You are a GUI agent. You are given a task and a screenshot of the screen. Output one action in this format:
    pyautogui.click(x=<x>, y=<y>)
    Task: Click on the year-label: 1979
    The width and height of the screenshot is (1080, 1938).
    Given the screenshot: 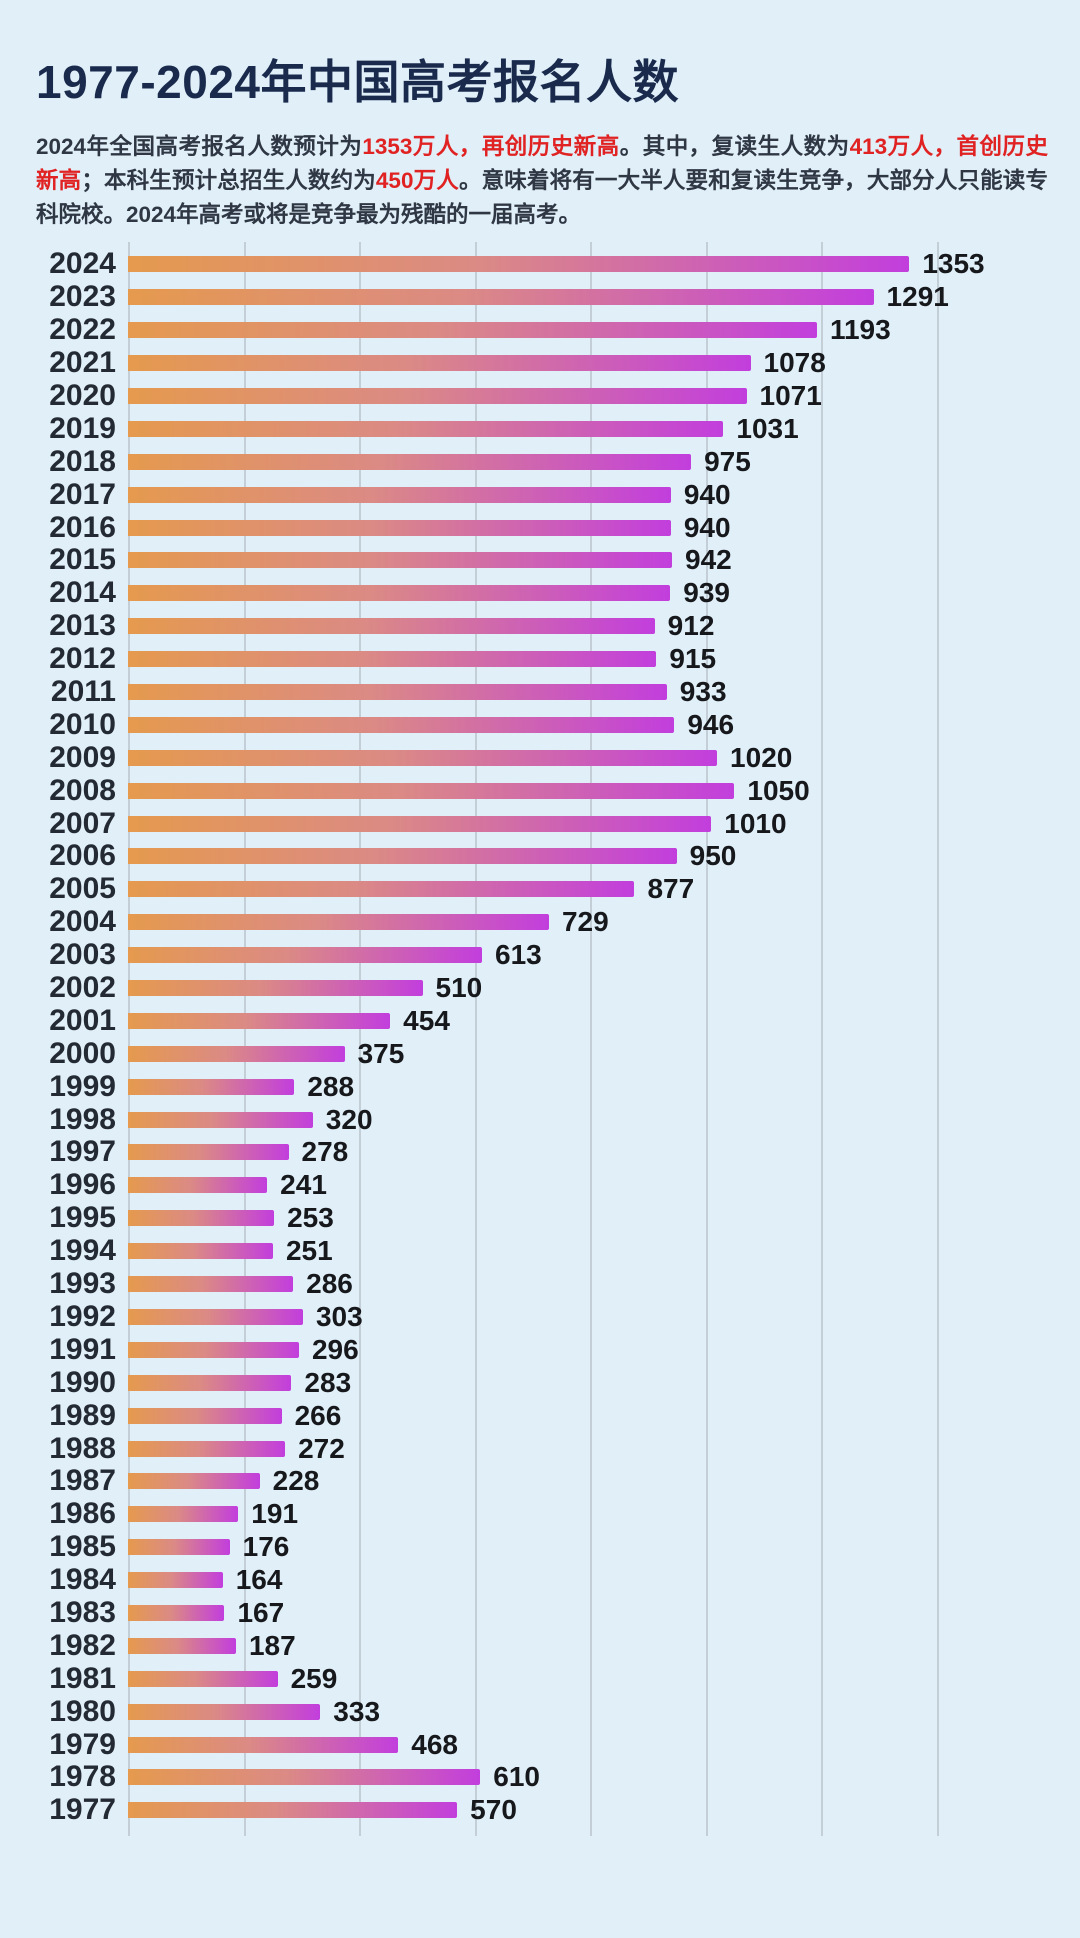 What is the action you would take?
    pyautogui.click(x=82, y=1744)
    